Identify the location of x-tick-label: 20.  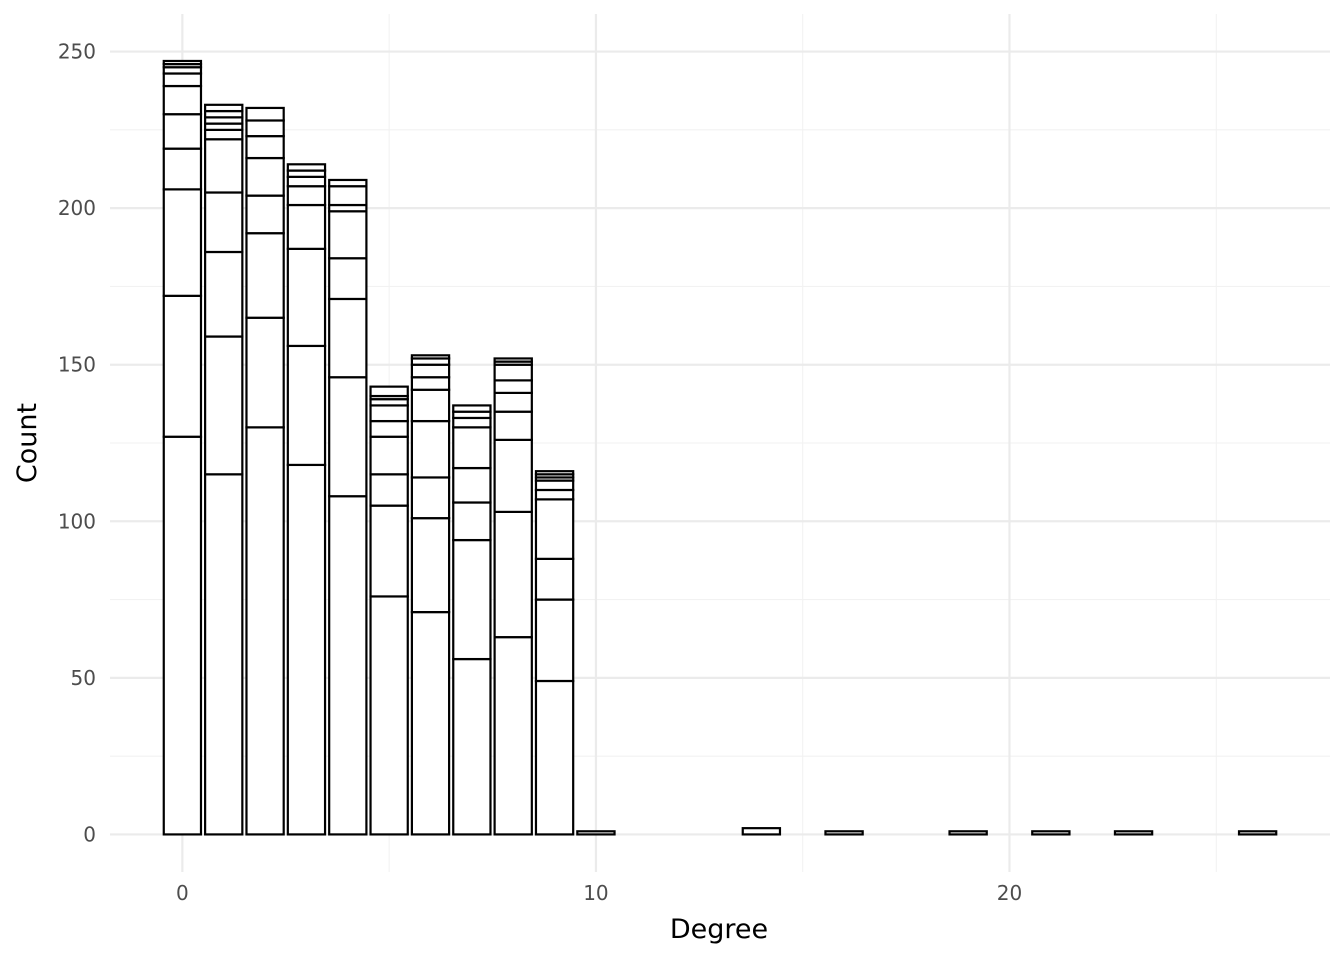
(1009, 893).